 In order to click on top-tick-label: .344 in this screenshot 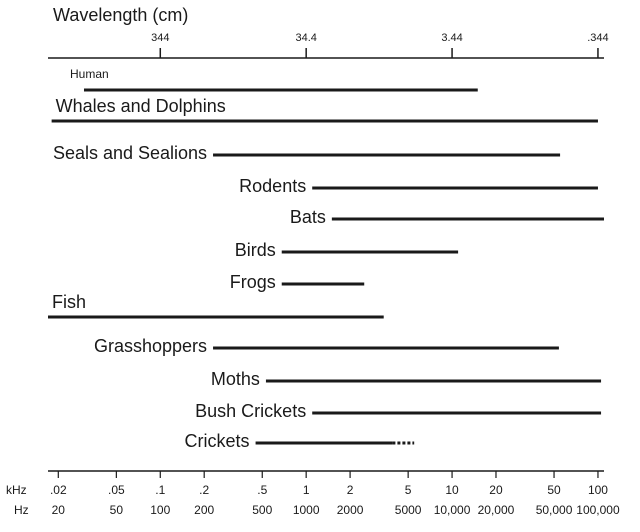, I will do `click(597, 38)`.